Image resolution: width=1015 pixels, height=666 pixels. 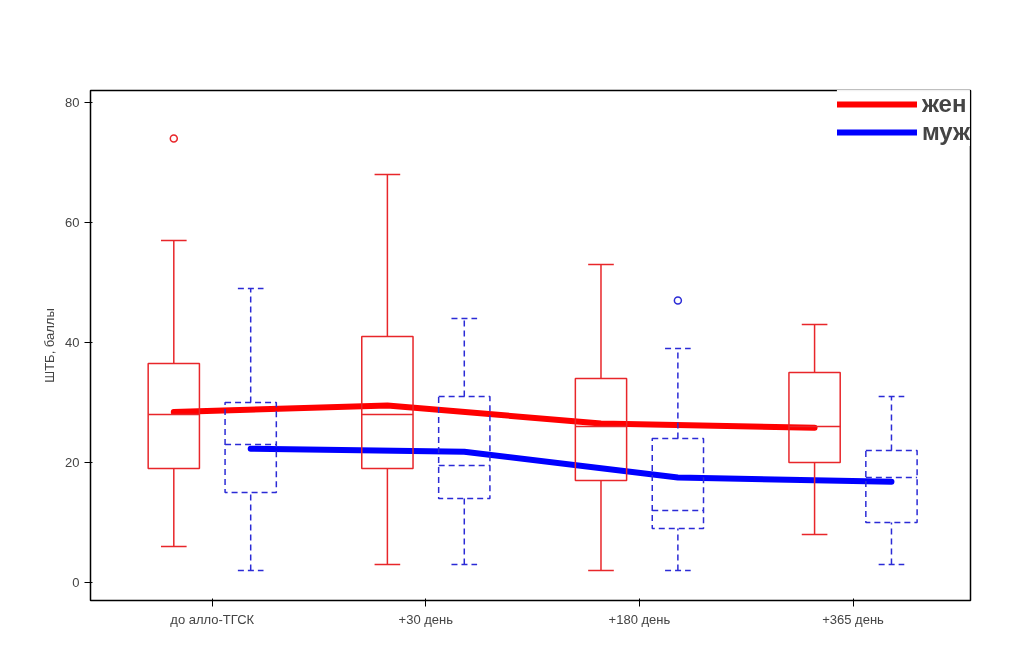 What do you see at coordinates (72, 342) in the screenshot?
I see `y-tick-label: 40` at bounding box center [72, 342].